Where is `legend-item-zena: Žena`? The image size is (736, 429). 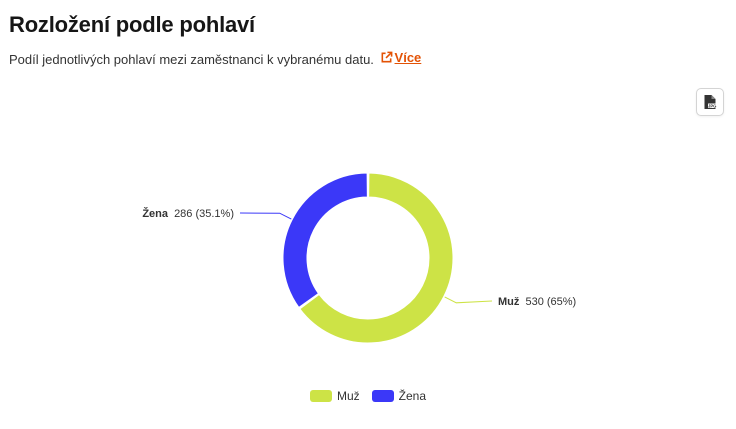 legend-item-zena: Žena is located at coordinates (399, 396).